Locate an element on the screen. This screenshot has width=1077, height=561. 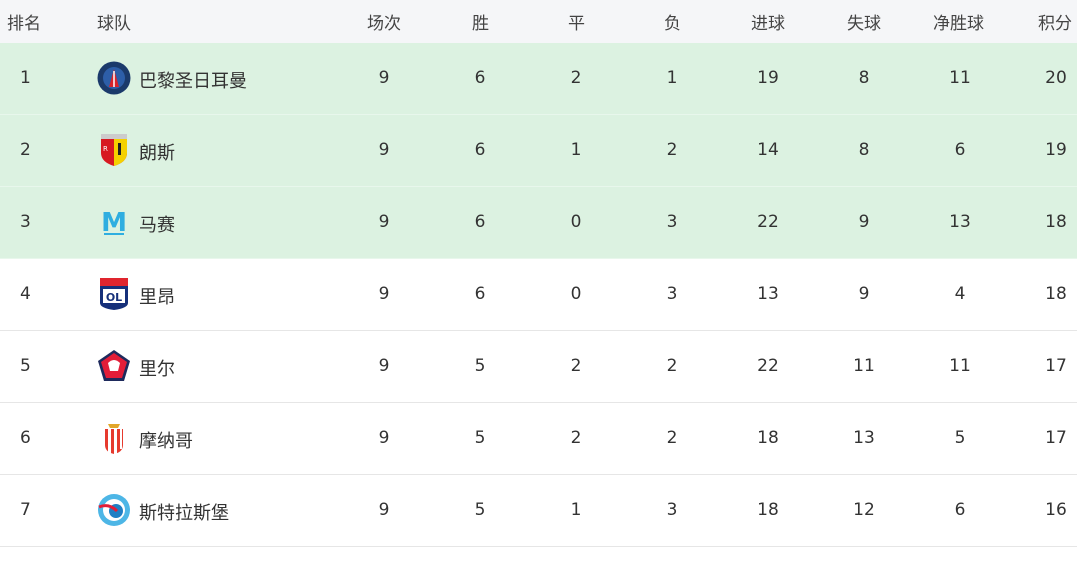
lyon-crest-icon: OL is located at coordinates (114, 294).